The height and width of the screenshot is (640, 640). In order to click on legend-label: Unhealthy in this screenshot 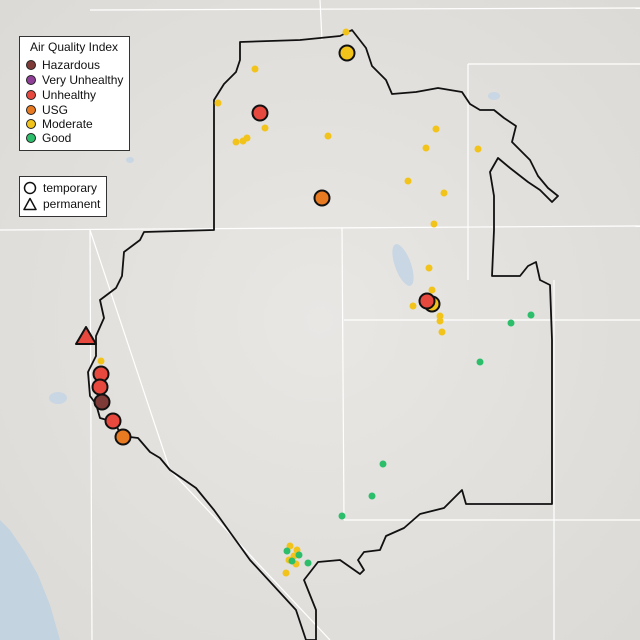, I will do `click(69, 95)`.